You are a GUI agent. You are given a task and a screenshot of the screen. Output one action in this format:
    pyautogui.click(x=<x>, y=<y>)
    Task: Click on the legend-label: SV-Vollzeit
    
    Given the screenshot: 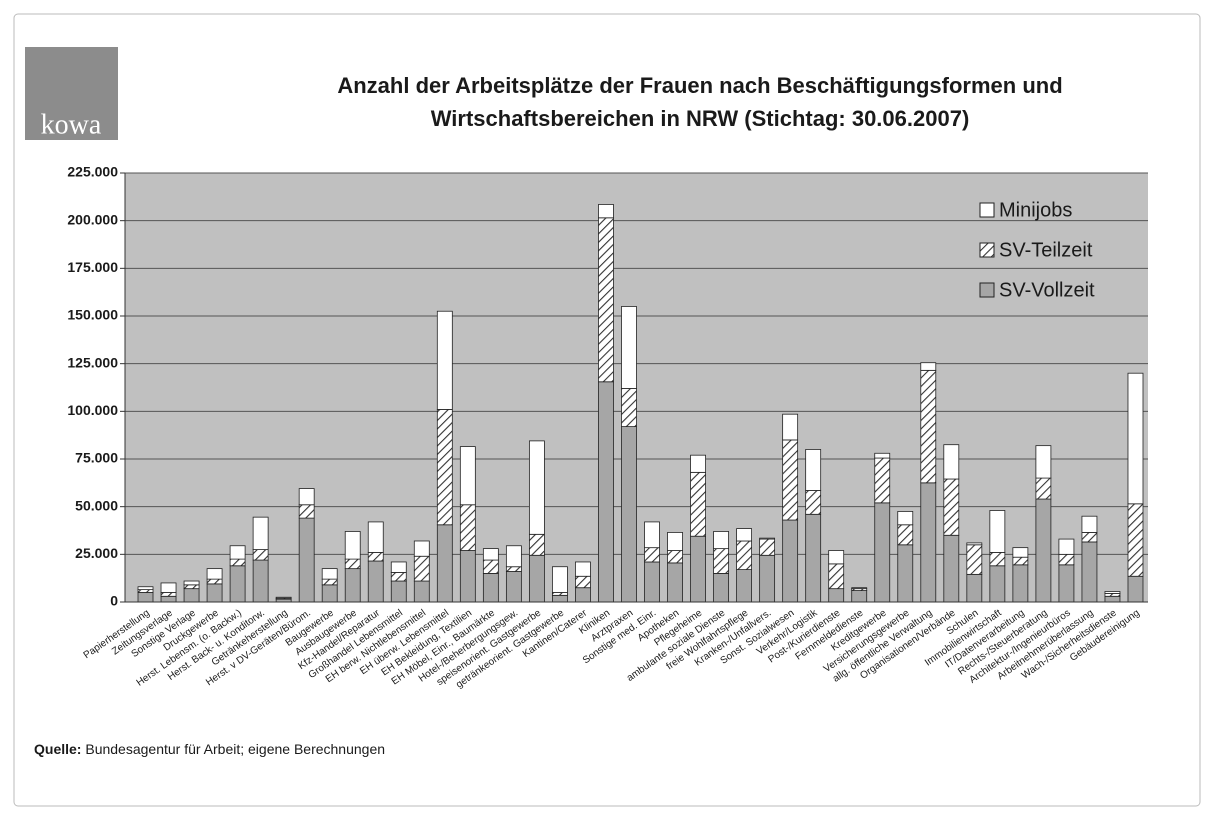 What is the action you would take?
    pyautogui.click(x=1047, y=290)
    